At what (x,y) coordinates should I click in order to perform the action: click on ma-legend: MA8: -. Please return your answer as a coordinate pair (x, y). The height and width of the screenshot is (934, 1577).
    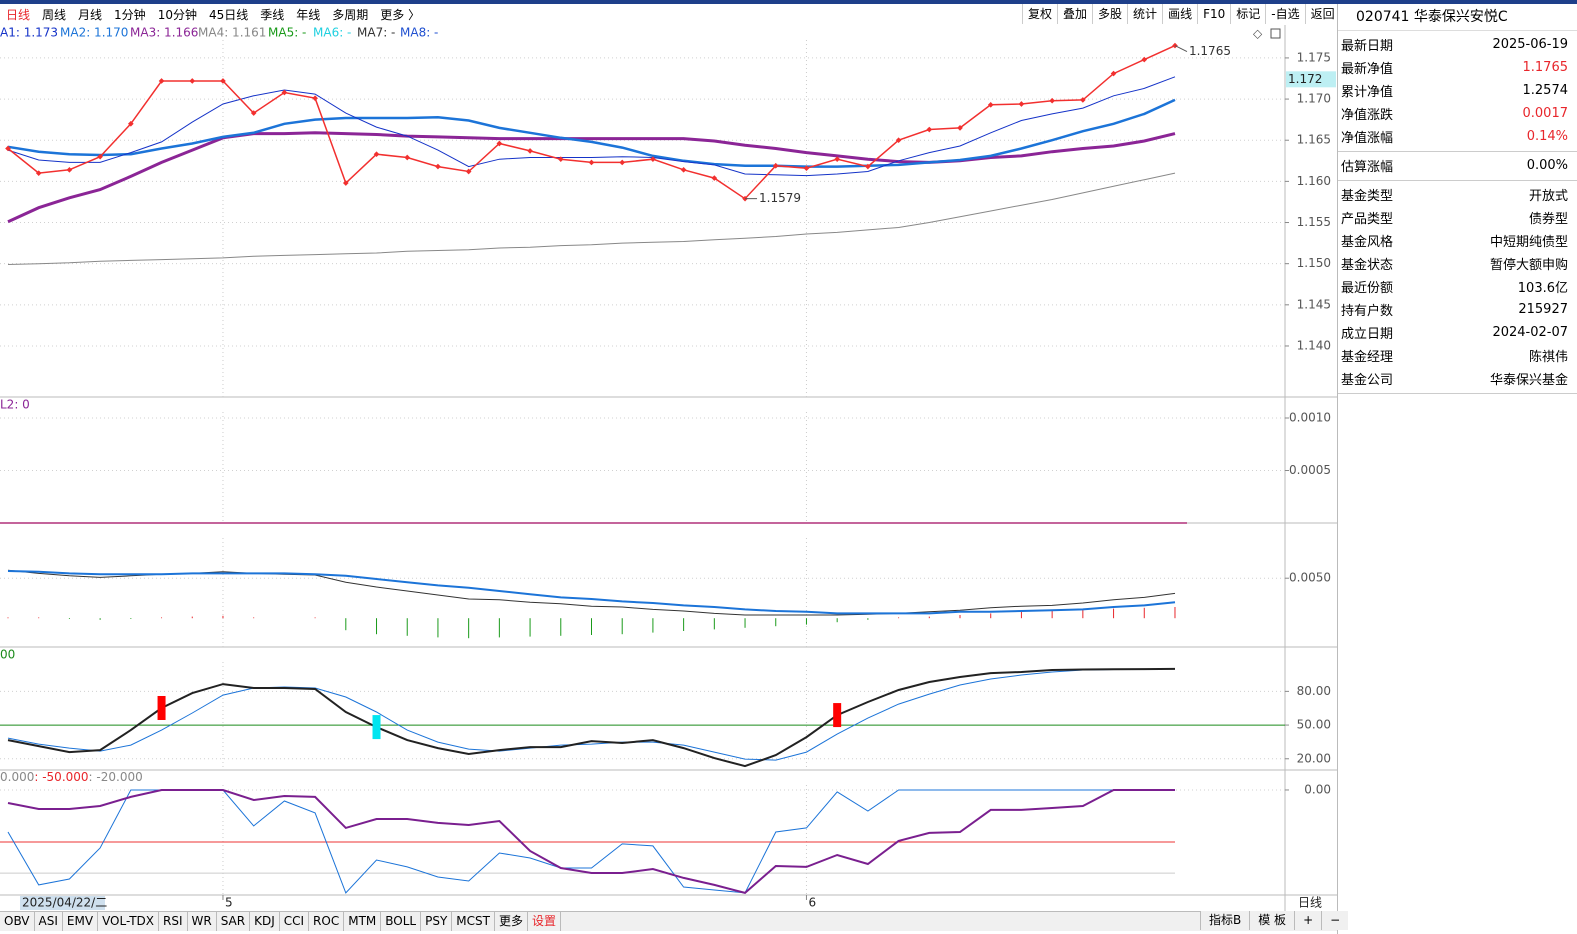
    Looking at the image, I should click on (419, 33).